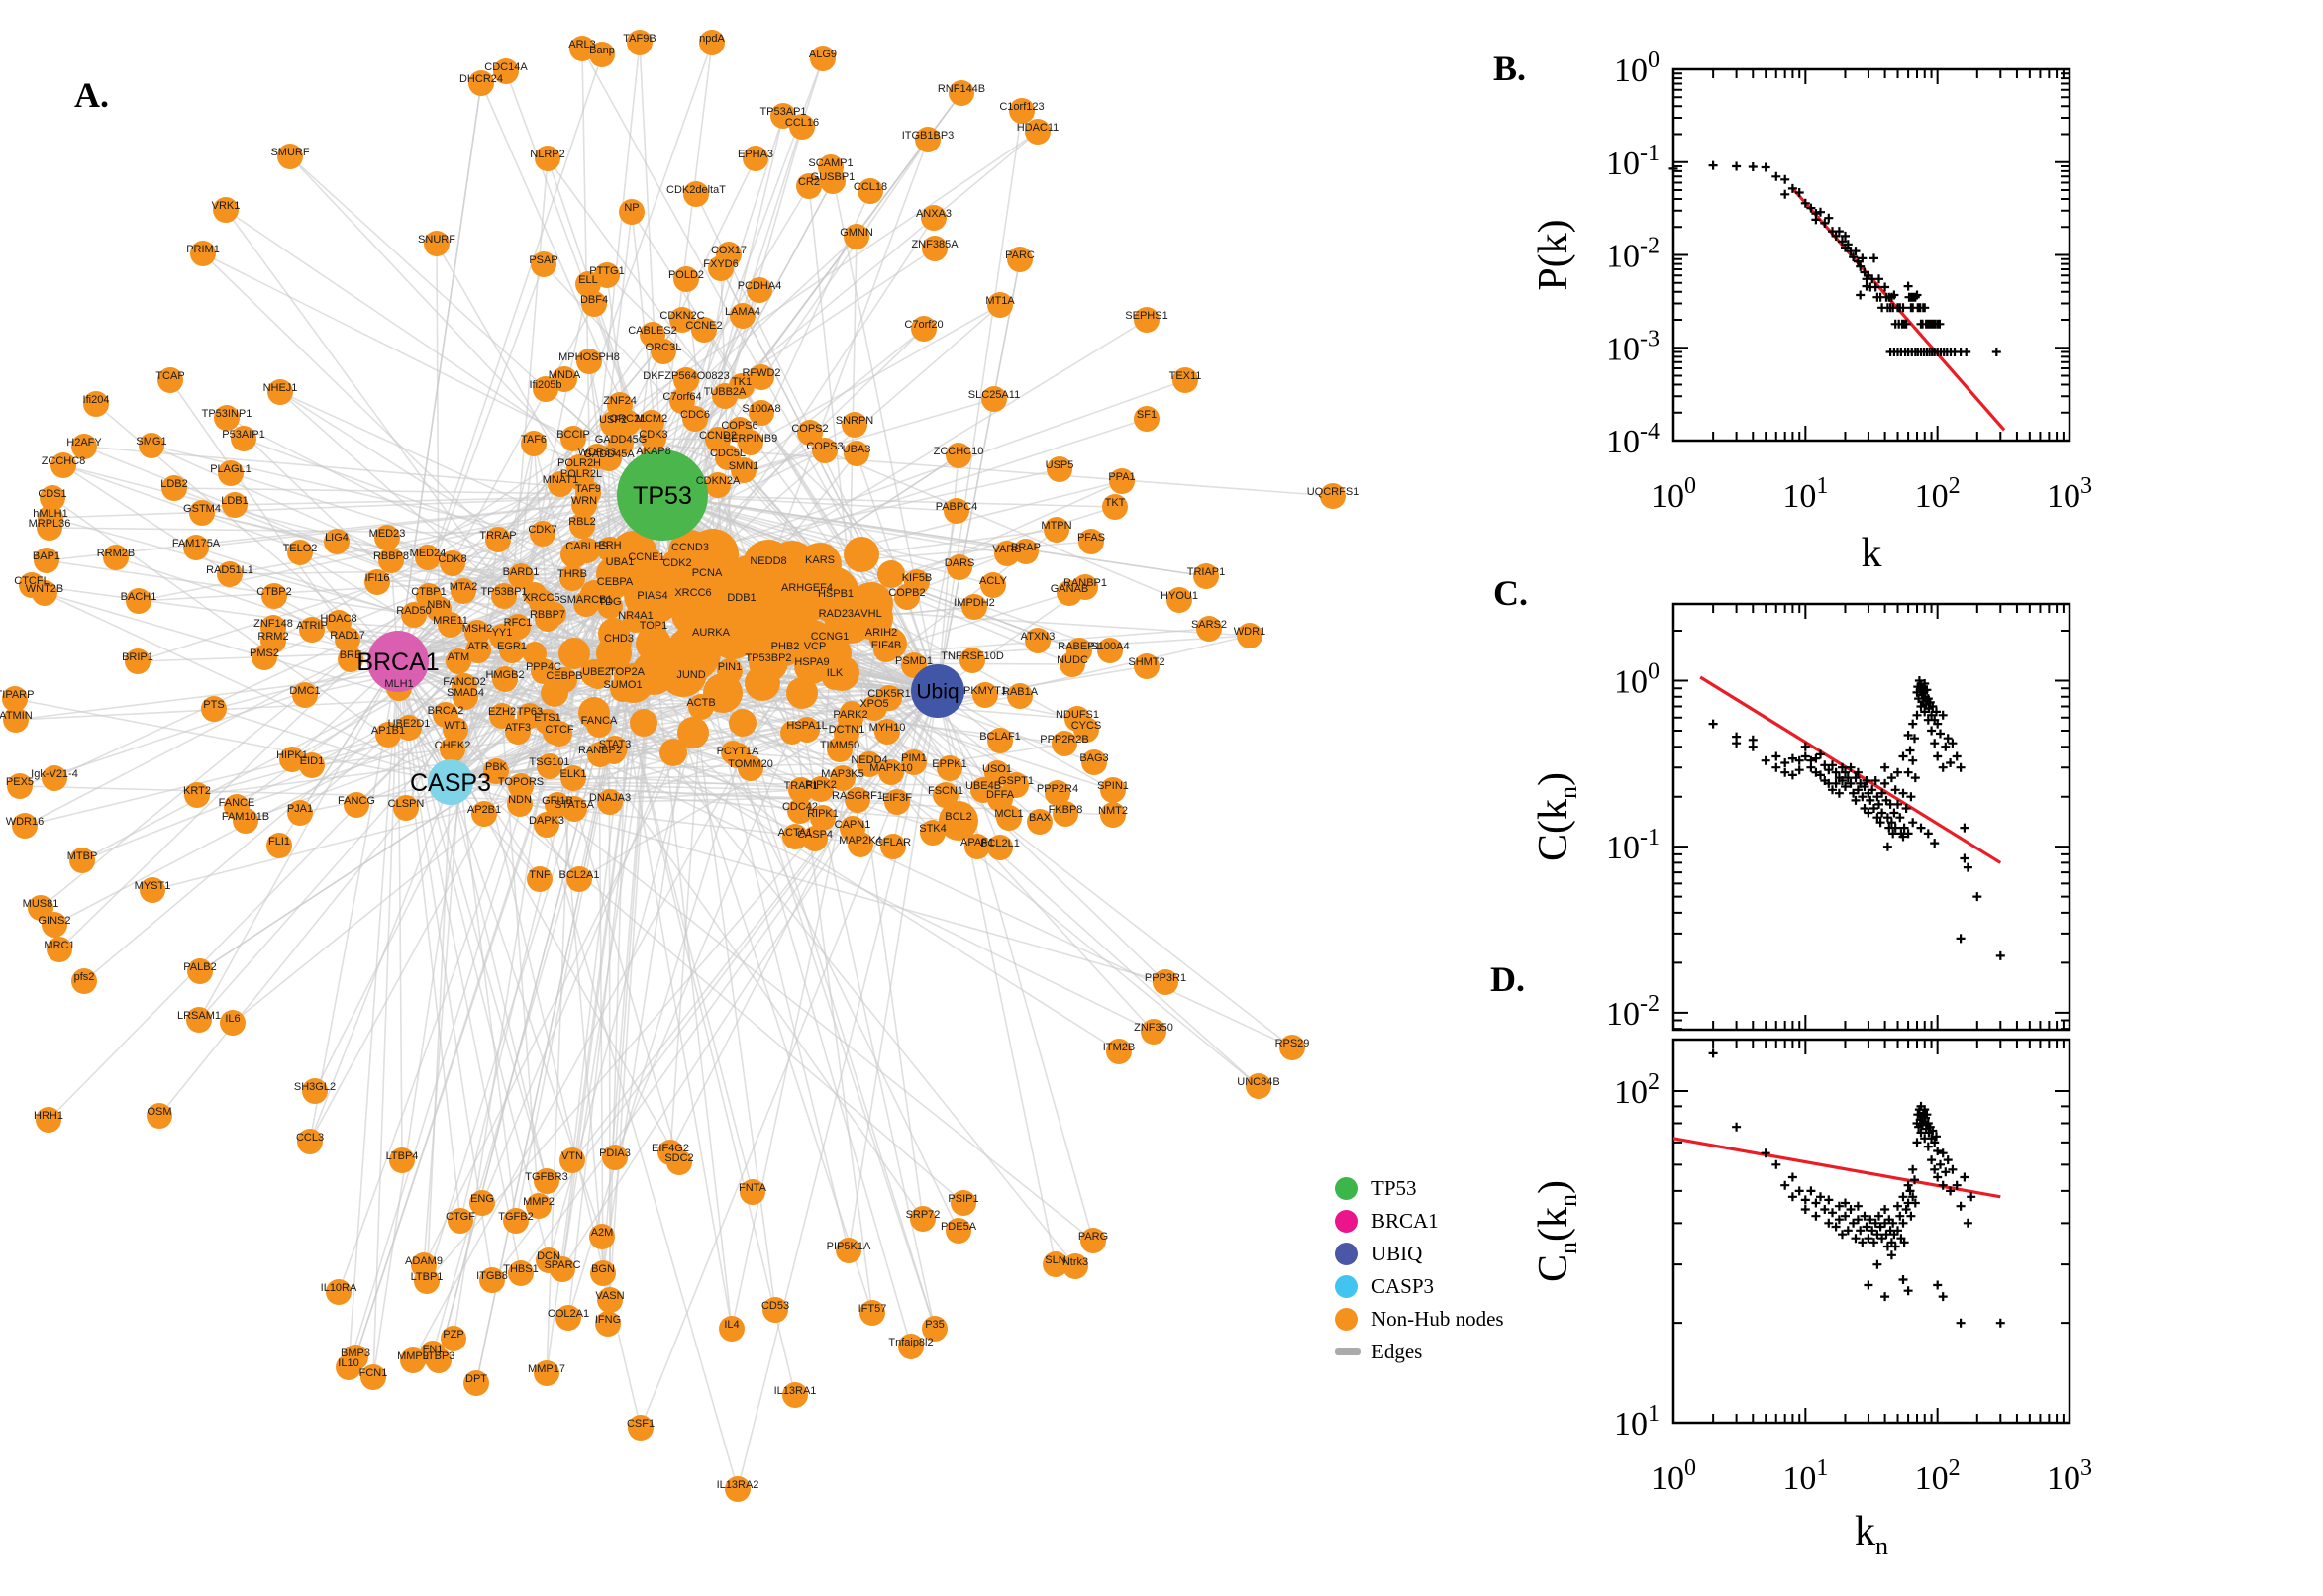  I want to click on network-node-S100A4, so click(1110, 650).